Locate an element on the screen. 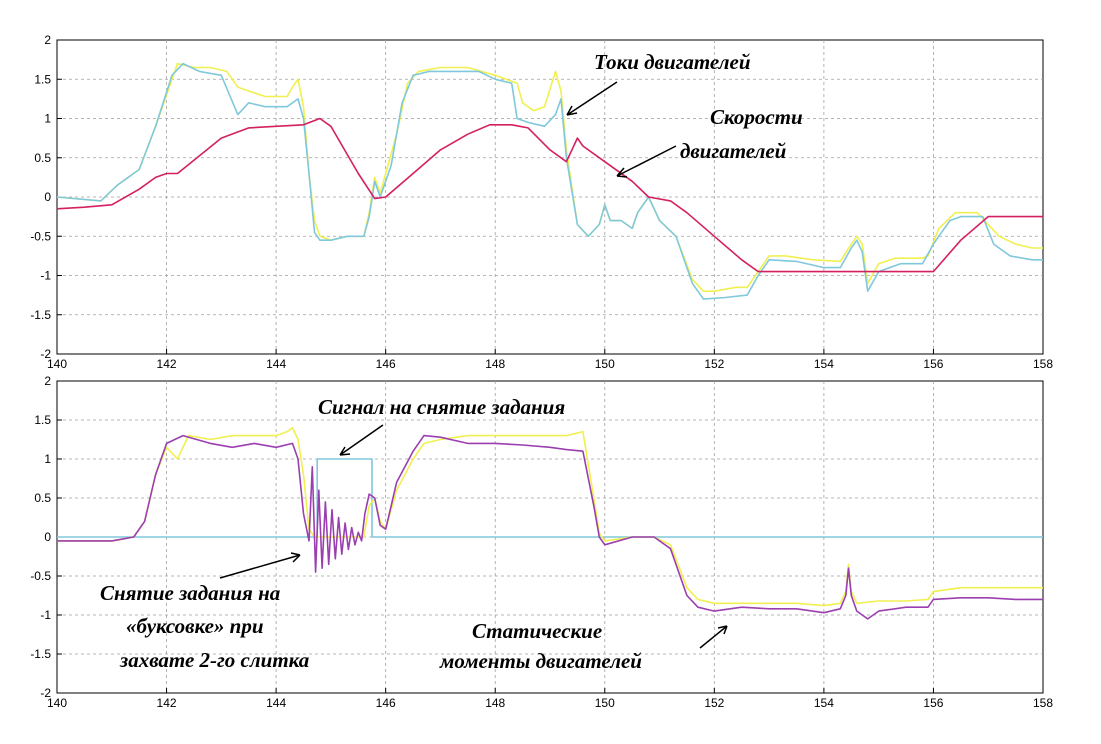 Image resolution: width=1101 pixels, height=744 pixels. annotation-release-slip-line2: «буксовке» при is located at coordinates (195, 626).